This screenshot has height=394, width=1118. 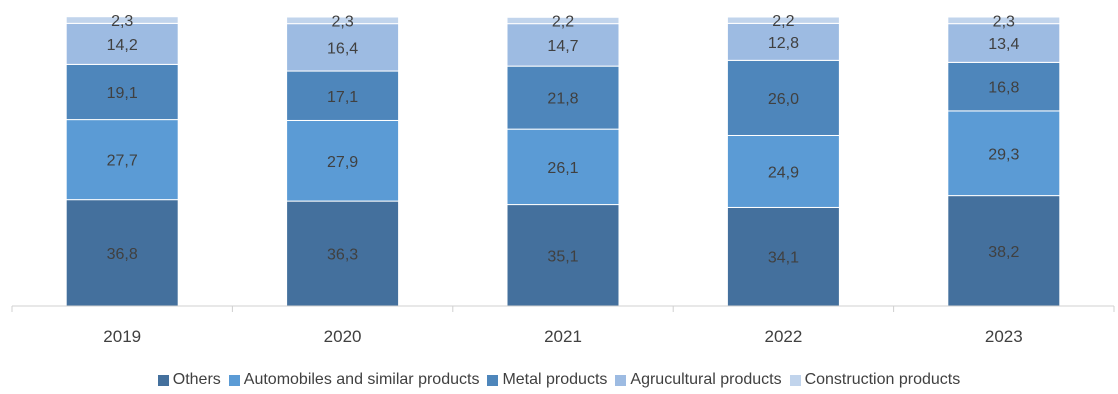 I want to click on data-label: 13,4, so click(x=1003, y=44).